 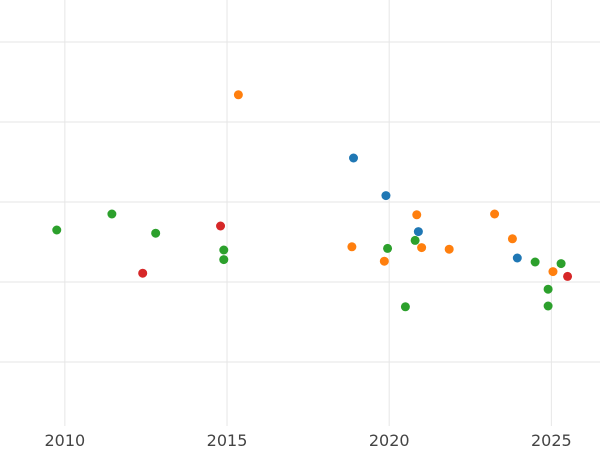 I want to click on x-axis-tick-labels: 2010 2015 2020 2025, so click(x=308, y=440).